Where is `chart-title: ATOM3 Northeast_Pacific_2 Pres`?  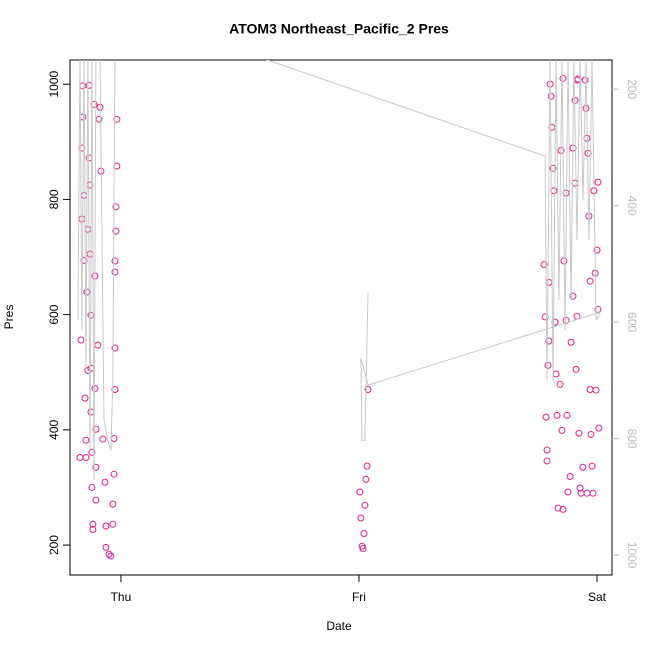
chart-title: ATOM3 Northeast_Pacific_2 Pres is located at coordinates (339, 29).